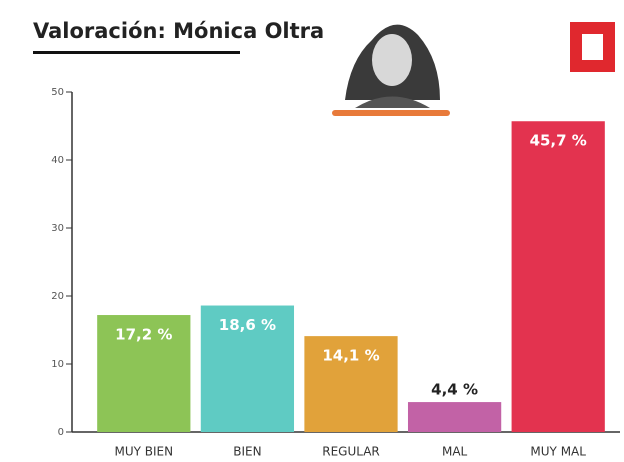  I want to click on value-label: 18,6 %, so click(247, 325).